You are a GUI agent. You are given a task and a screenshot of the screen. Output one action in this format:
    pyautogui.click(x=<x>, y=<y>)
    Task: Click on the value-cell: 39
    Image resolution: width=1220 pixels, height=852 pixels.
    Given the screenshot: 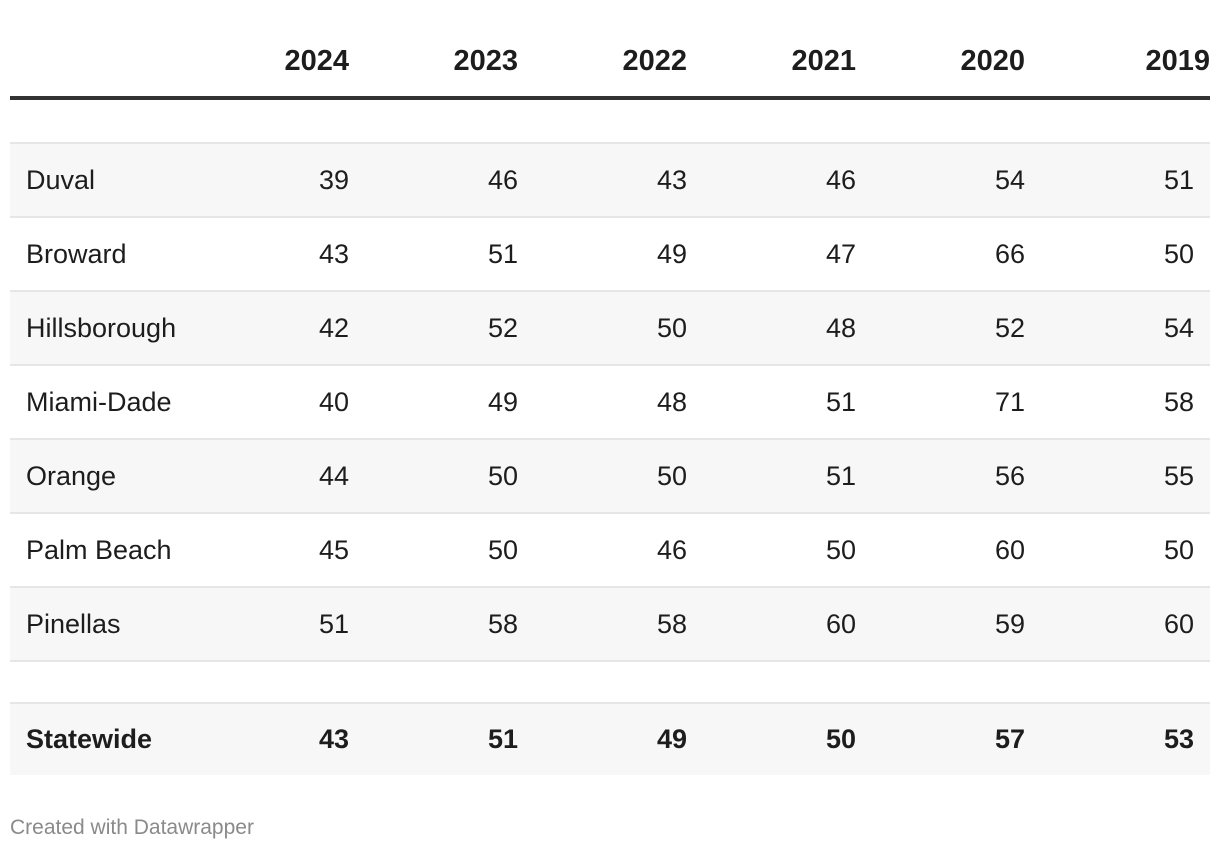 What is the action you would take?
    pyautogui.click(x=280, y=180)
    